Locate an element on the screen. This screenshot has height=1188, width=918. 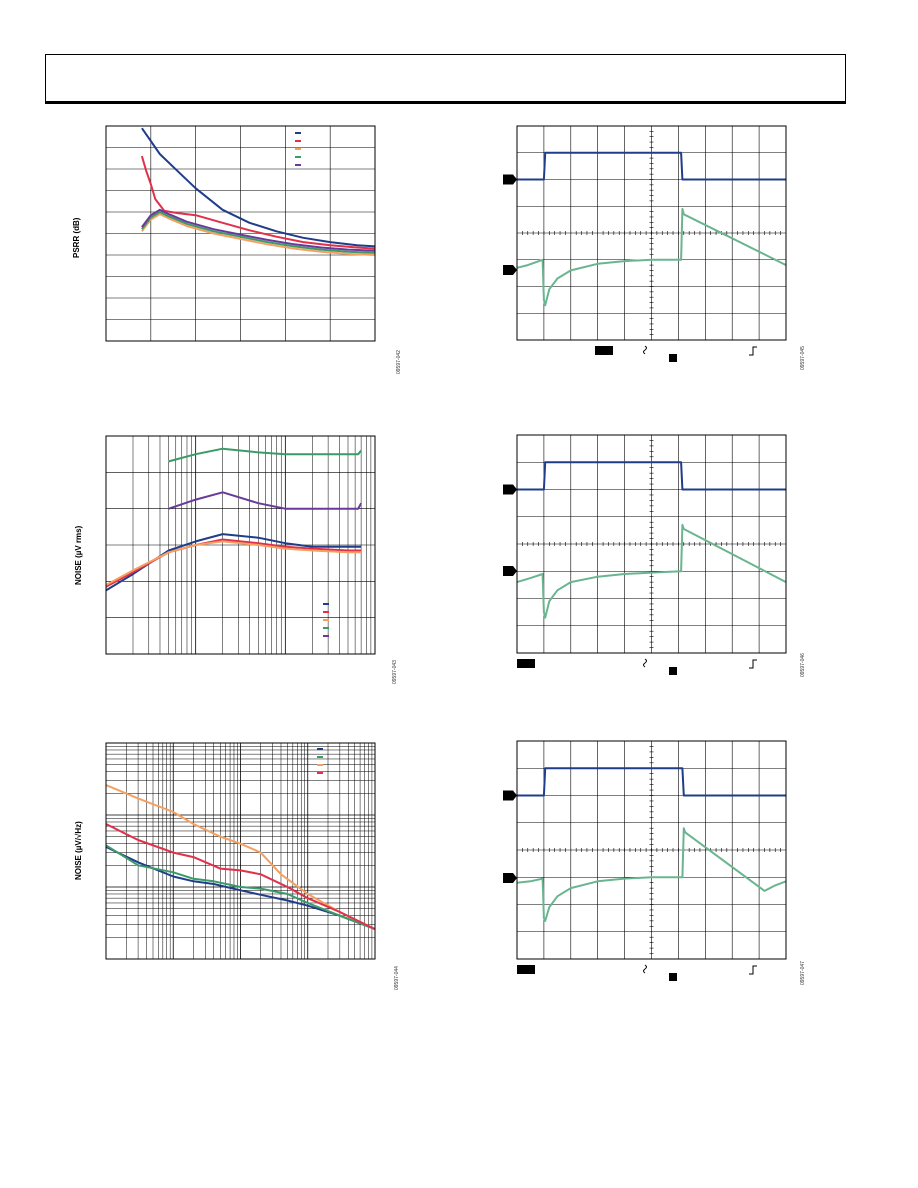
plot-frame-noise-density is located at coordinates (240, 851).